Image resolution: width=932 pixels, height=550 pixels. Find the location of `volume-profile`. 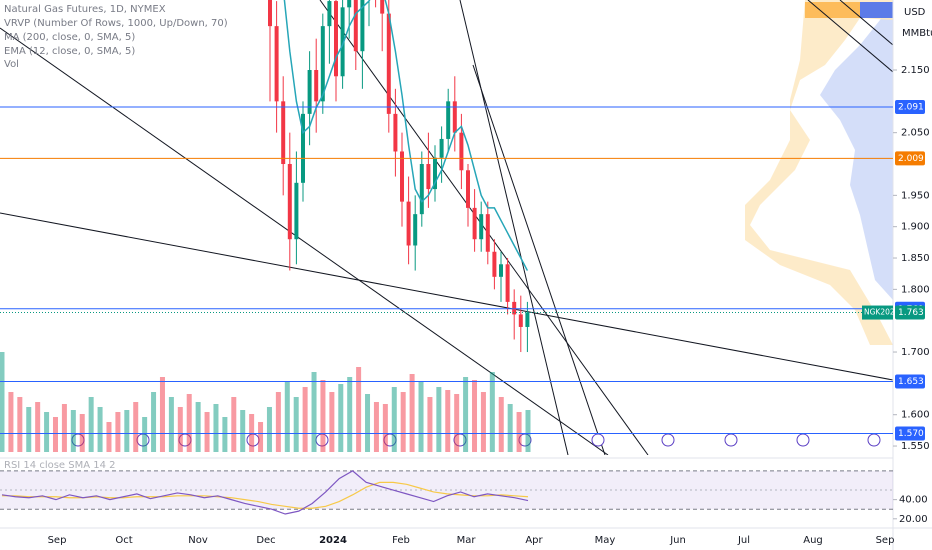

volume-profile is located at coordinates (819, 172).